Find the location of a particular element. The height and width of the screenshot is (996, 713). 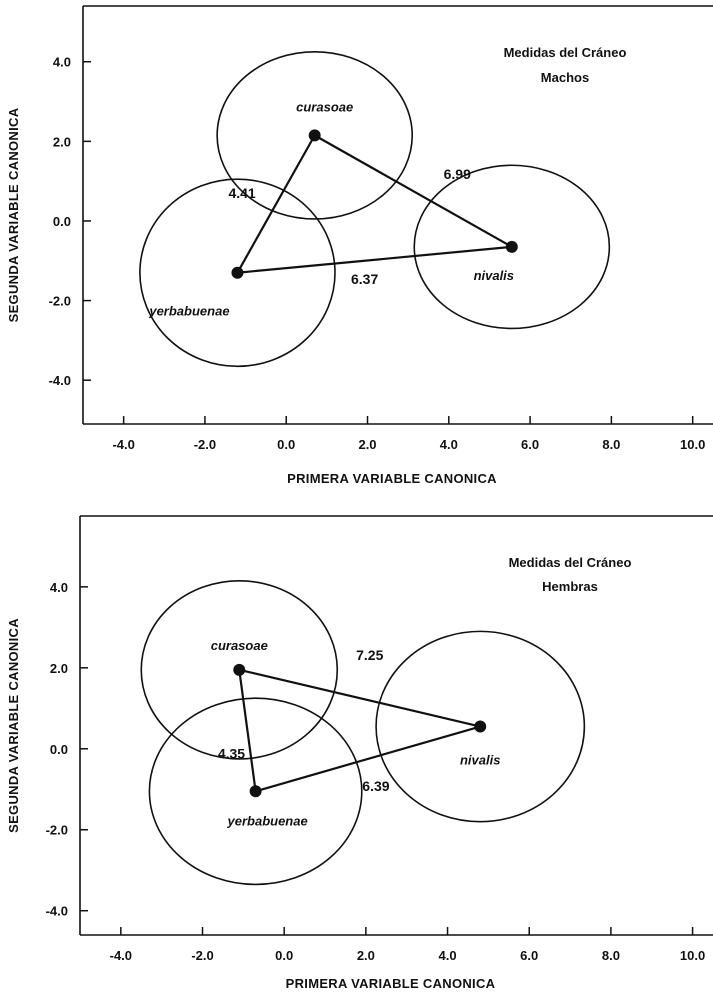

distance-label-curasoae-yerbabuenae: 4.35 is located at coordinates (231, 754).